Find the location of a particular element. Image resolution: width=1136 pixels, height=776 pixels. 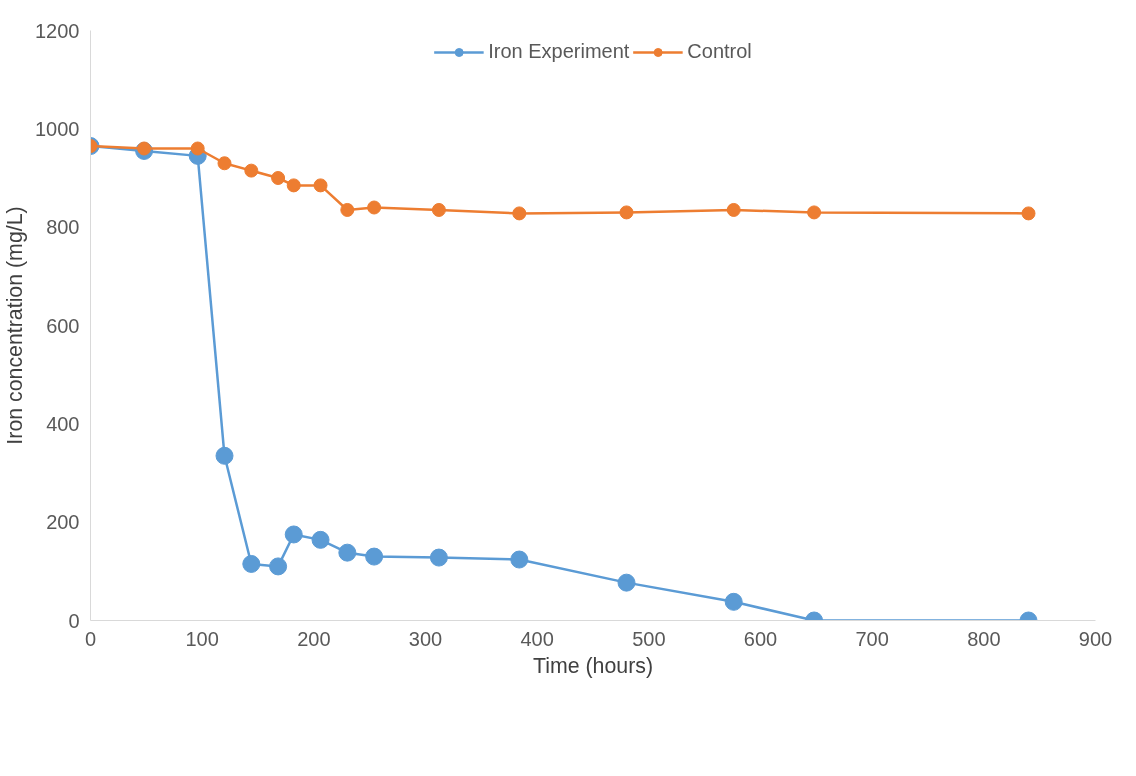

x-axis-title: Time (hours) is located at coordinates (593, 665).